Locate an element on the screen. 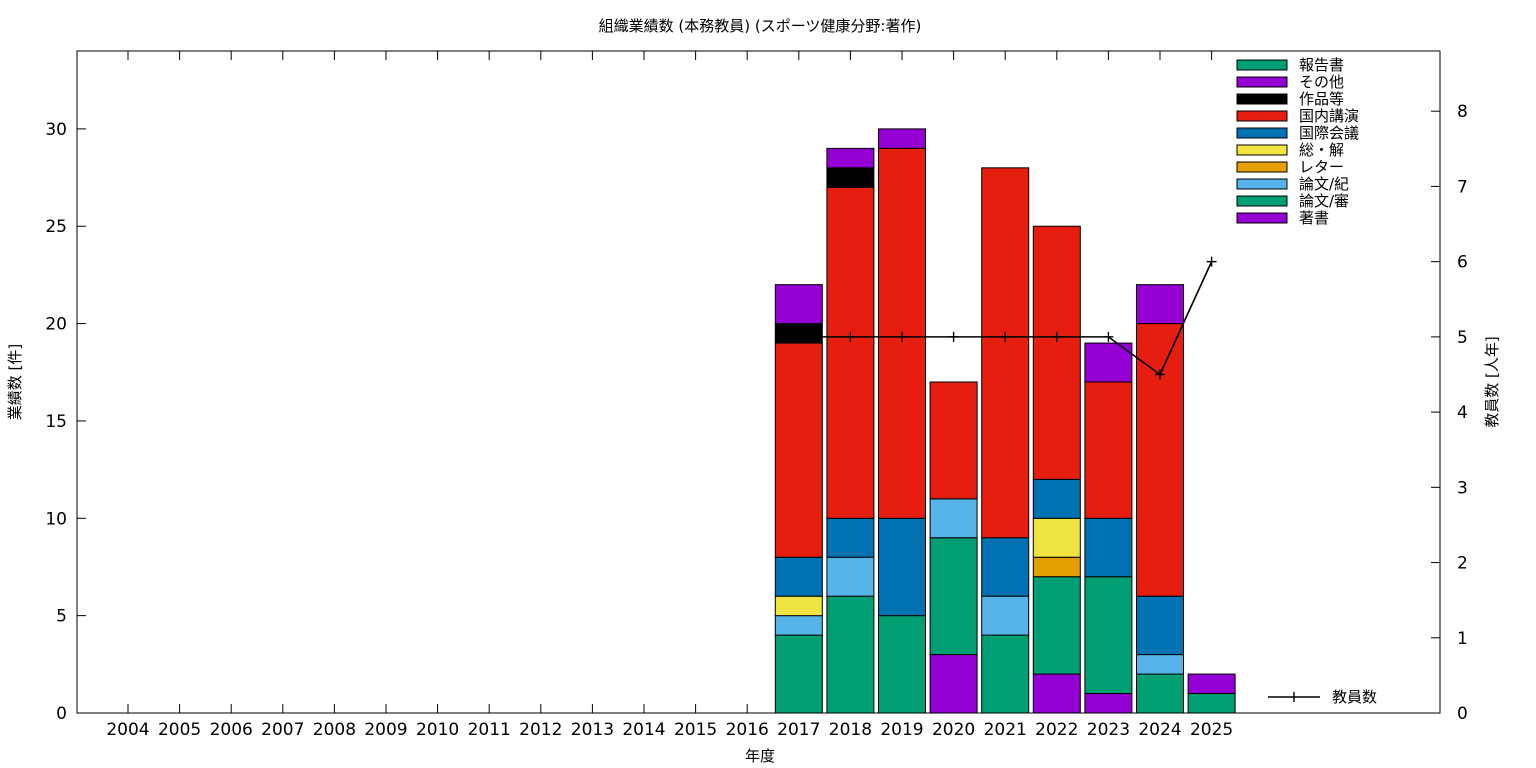 The width and height of the screenshot is (1536, 768). x-tick-label: 2024 is located at coordinates (1159, 730).